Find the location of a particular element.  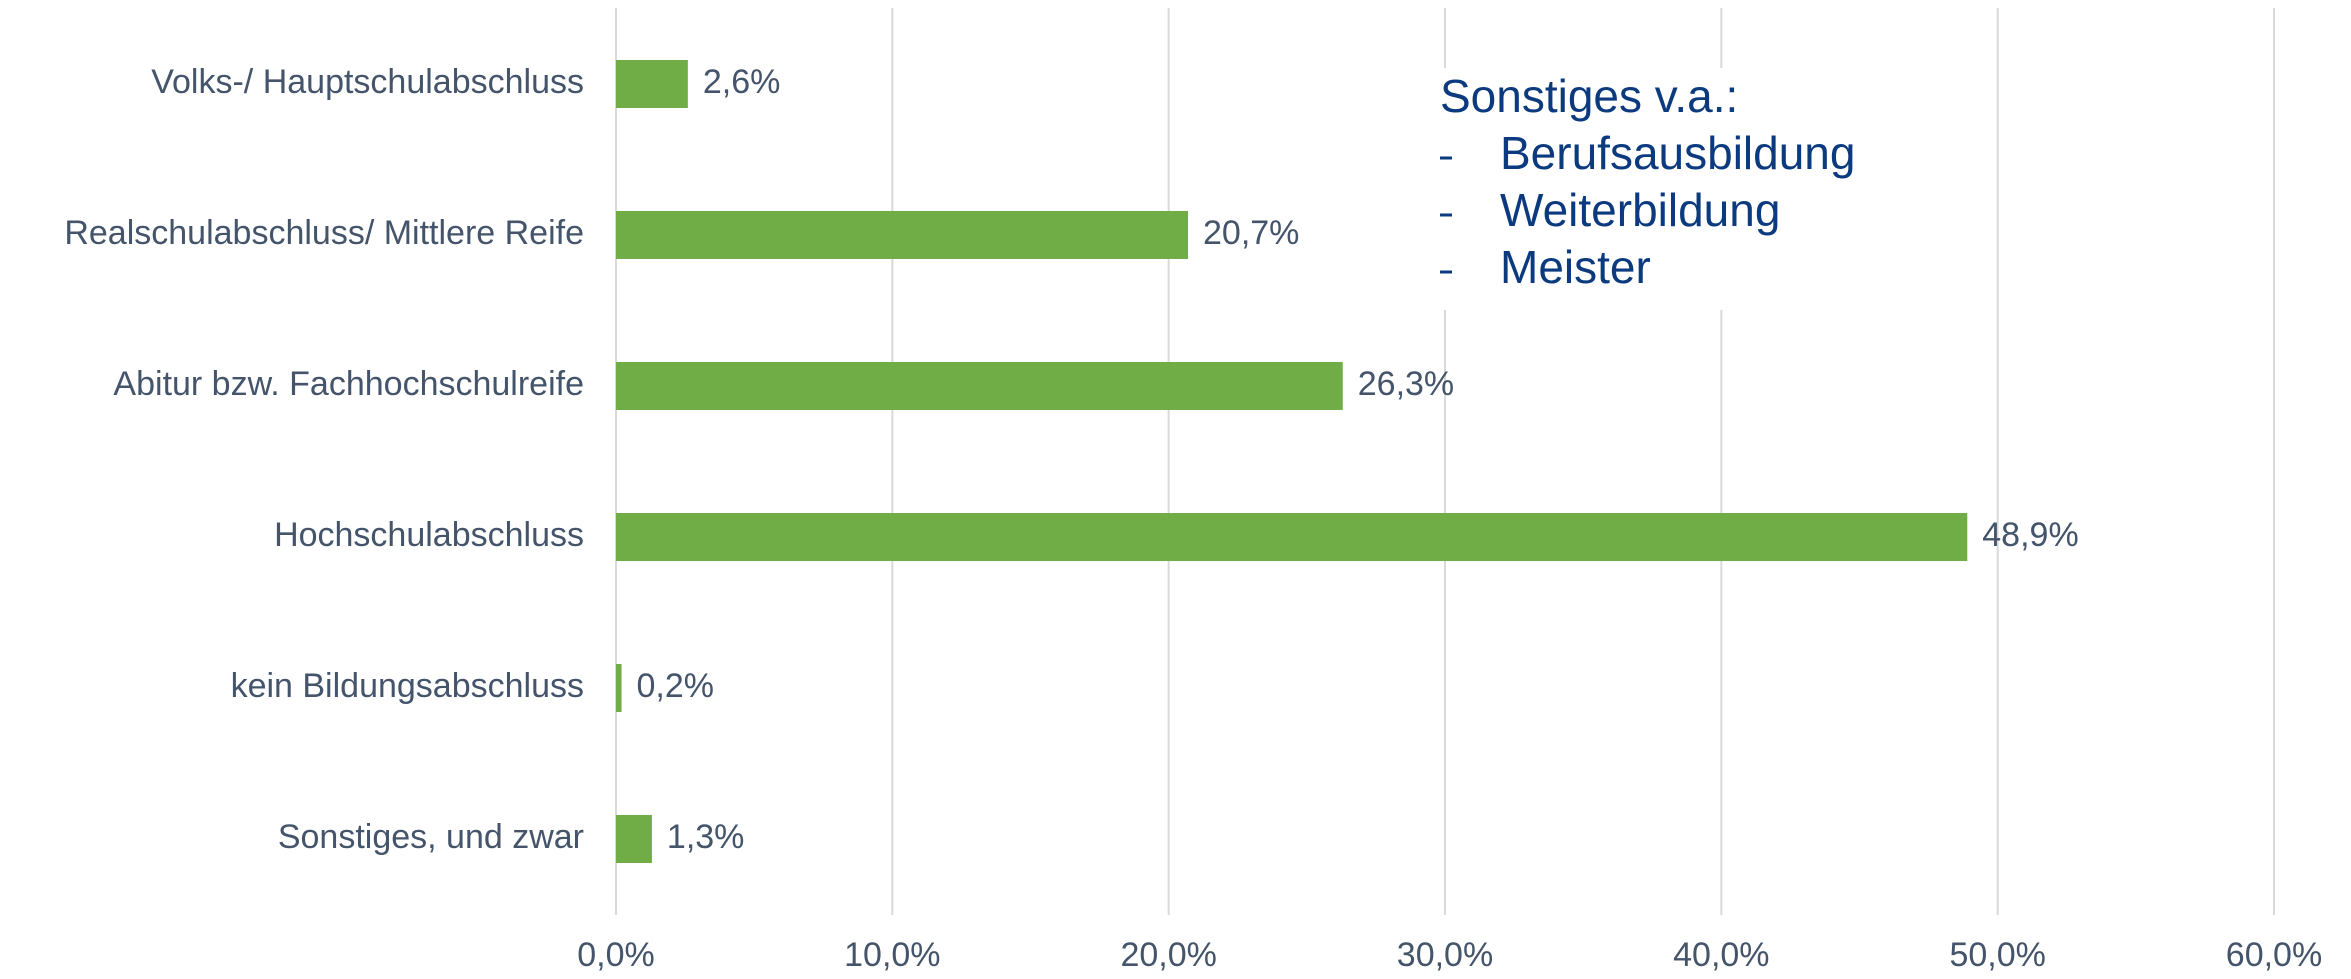

x-tick-label: 50,0% is located at coordinates (1997, 955).